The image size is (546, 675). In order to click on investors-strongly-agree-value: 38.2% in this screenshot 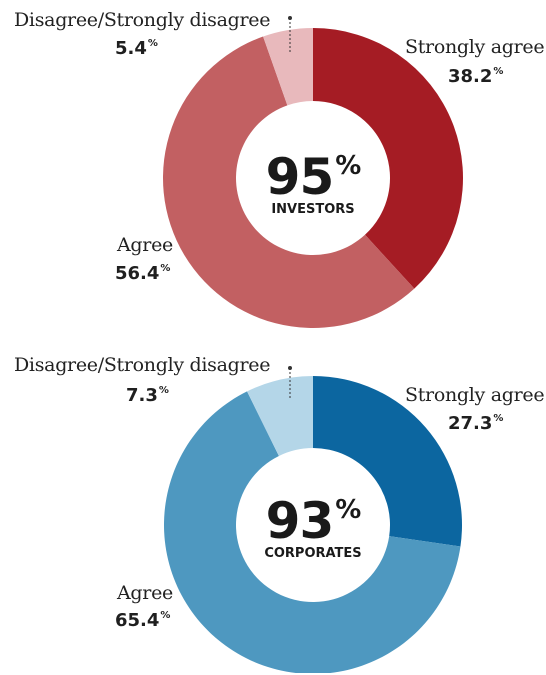, I will do `click(476, 76)`.